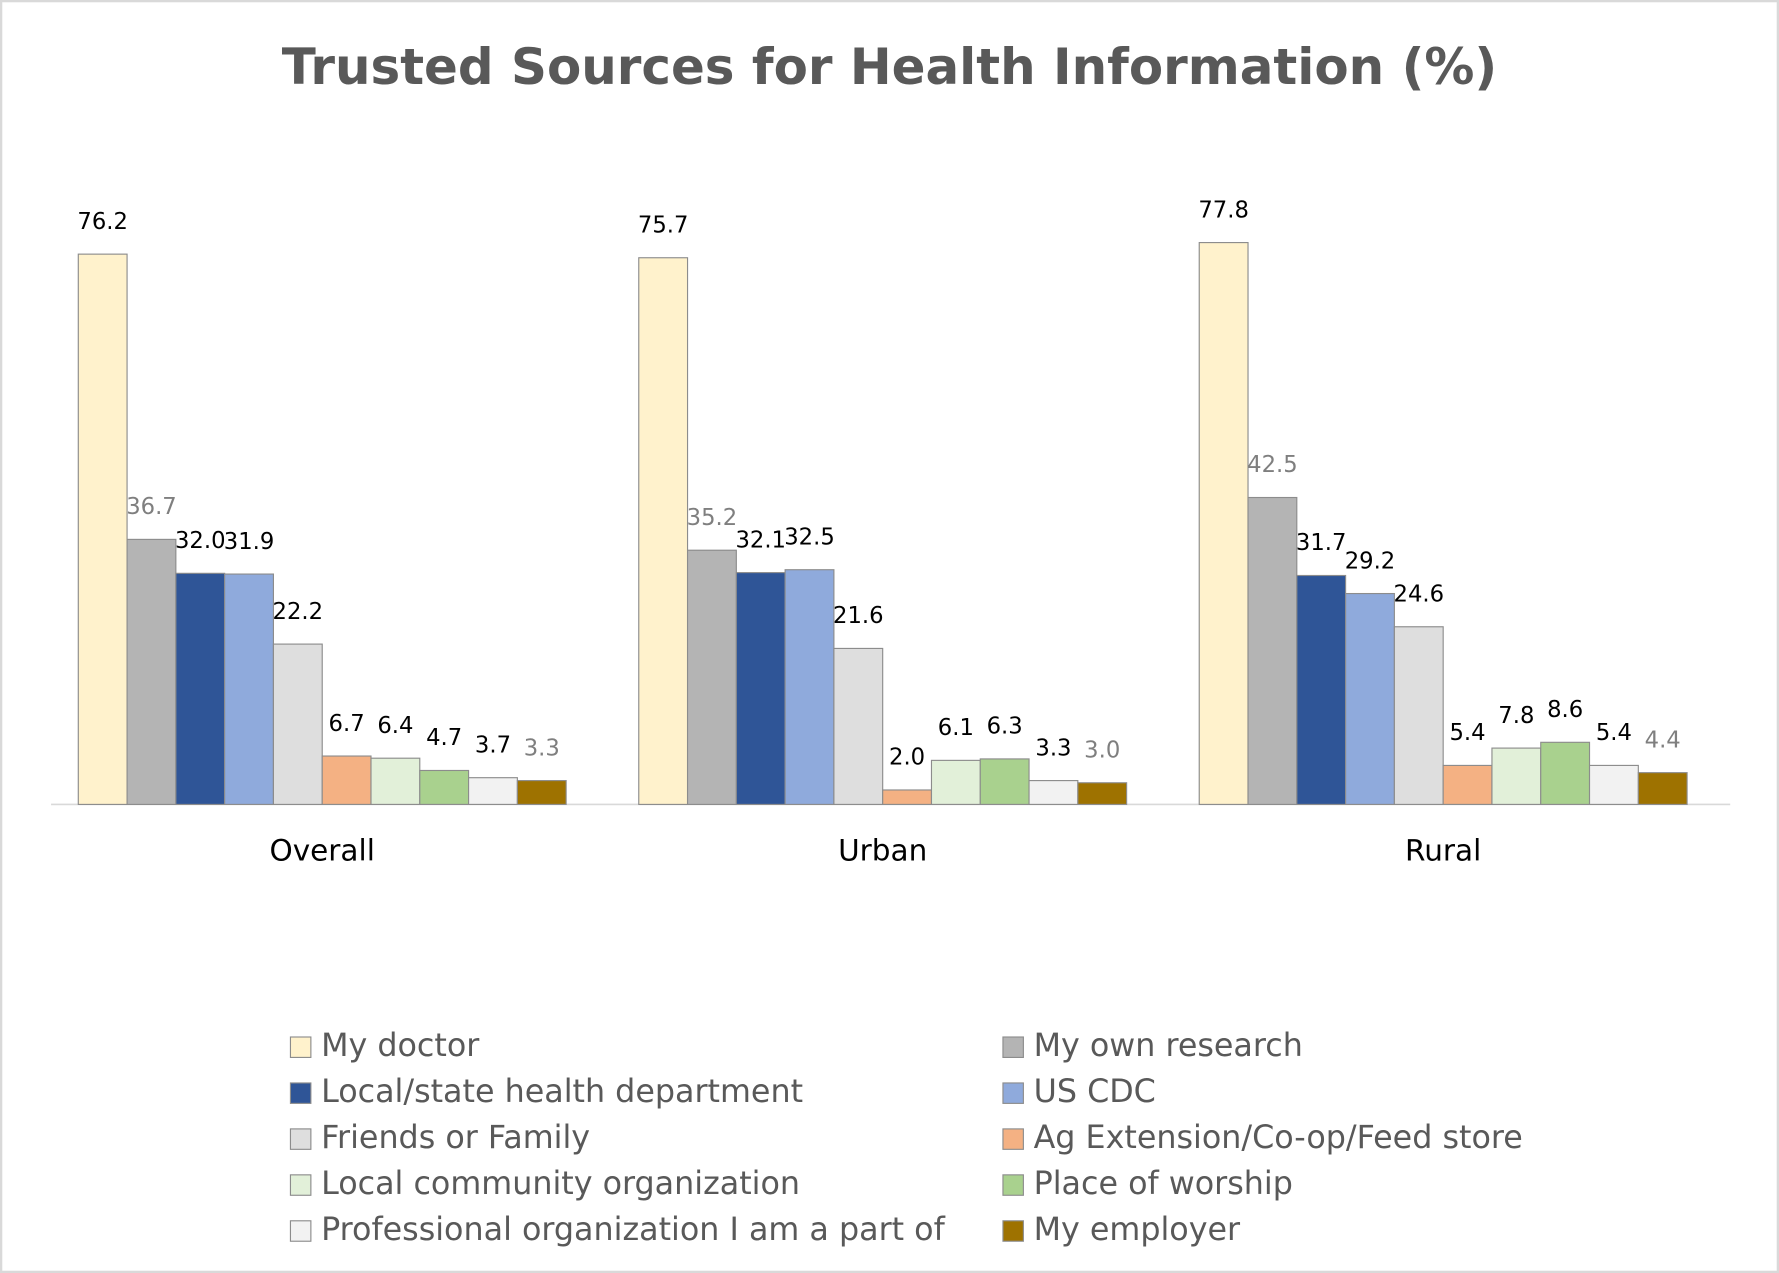 Image resolution: width=1779 pixels, height=1273 pixels. Describe the element at coordinates (663, 225) in the screenshot. I see `value-label: 75.7` at that location.